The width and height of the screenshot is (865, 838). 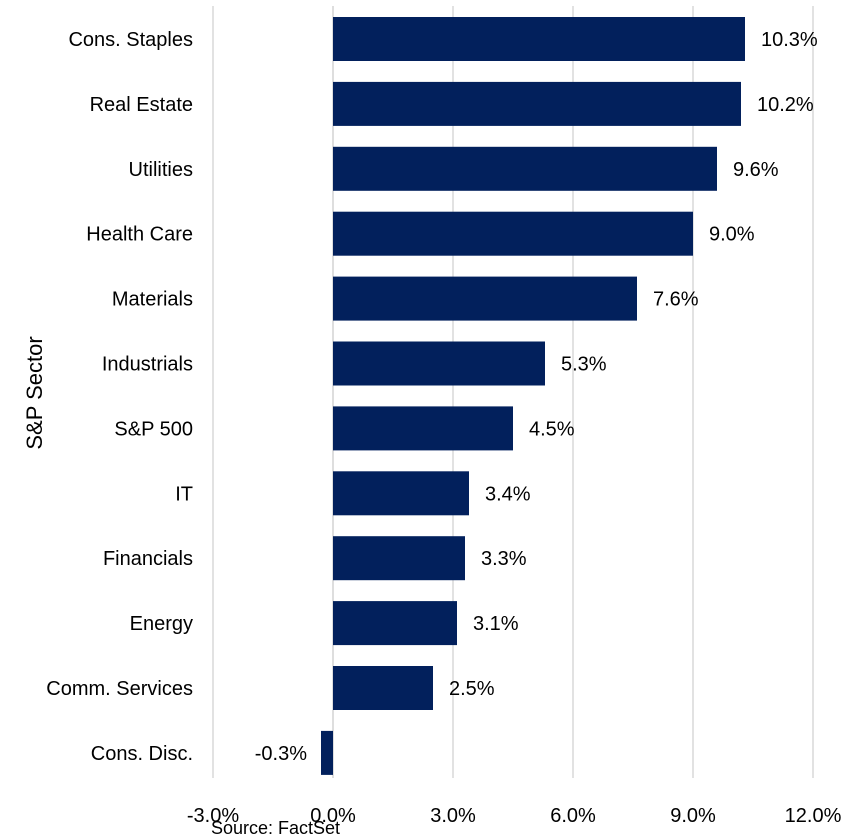 What do you see at coordinates (139, 235) in the screenshot?
I see `category-label: Health Care` at bounding box center [139, 235].